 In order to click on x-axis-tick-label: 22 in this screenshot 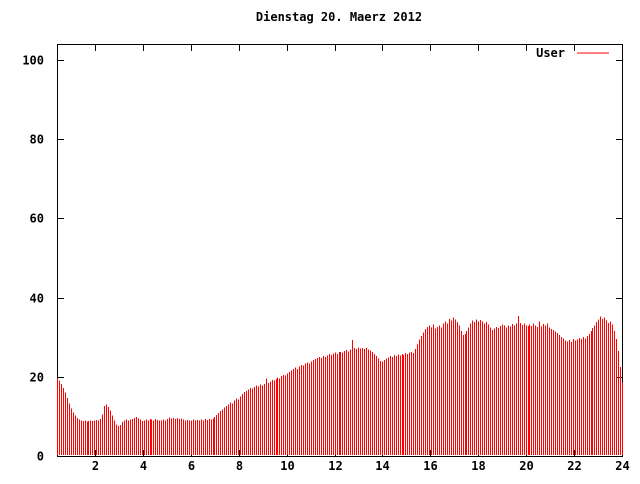, I will do `click(574, 466)`.